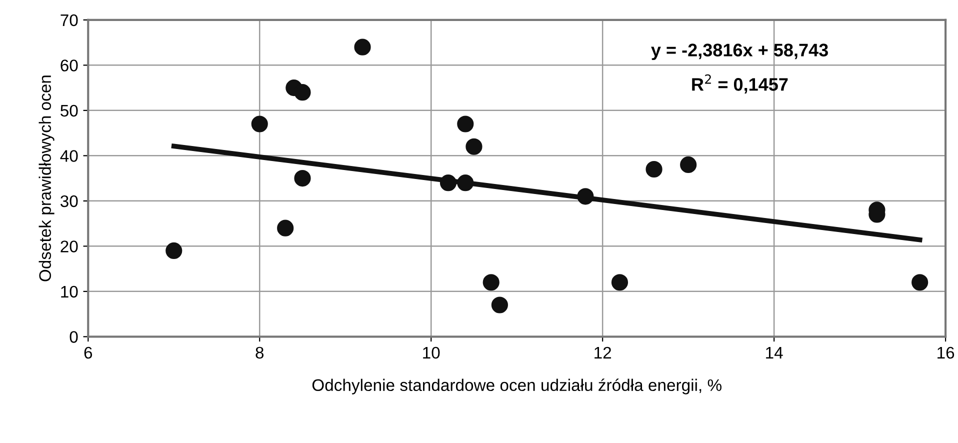  What do you see at coordinates (88, 352) in the screenshot?
I see `x-tick-label: 6` at bounding box center [88, 352].